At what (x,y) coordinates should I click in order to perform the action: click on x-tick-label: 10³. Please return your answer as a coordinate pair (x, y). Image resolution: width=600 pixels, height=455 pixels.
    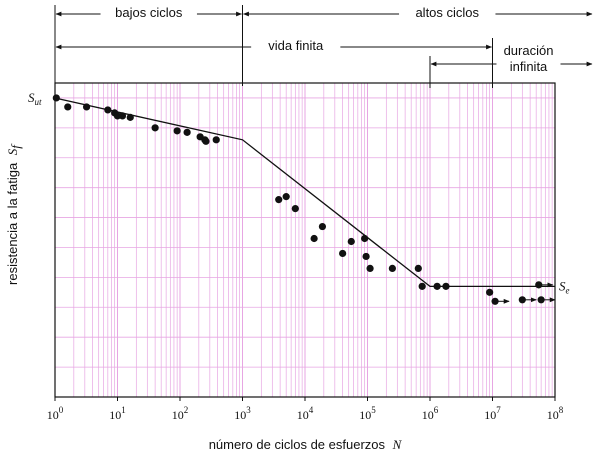
    Looking at the image, I should click on (242, 413).